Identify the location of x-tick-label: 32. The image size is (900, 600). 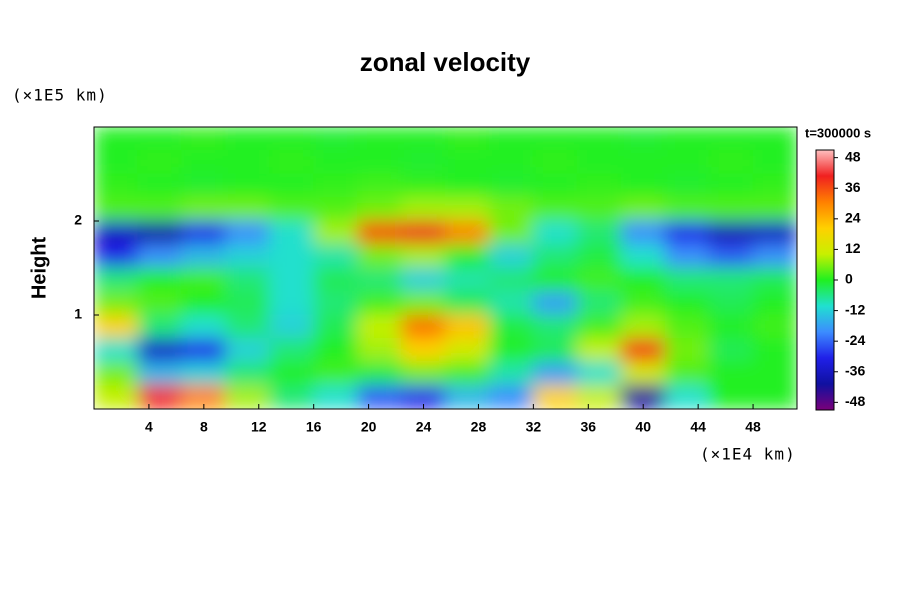
(534, 427).